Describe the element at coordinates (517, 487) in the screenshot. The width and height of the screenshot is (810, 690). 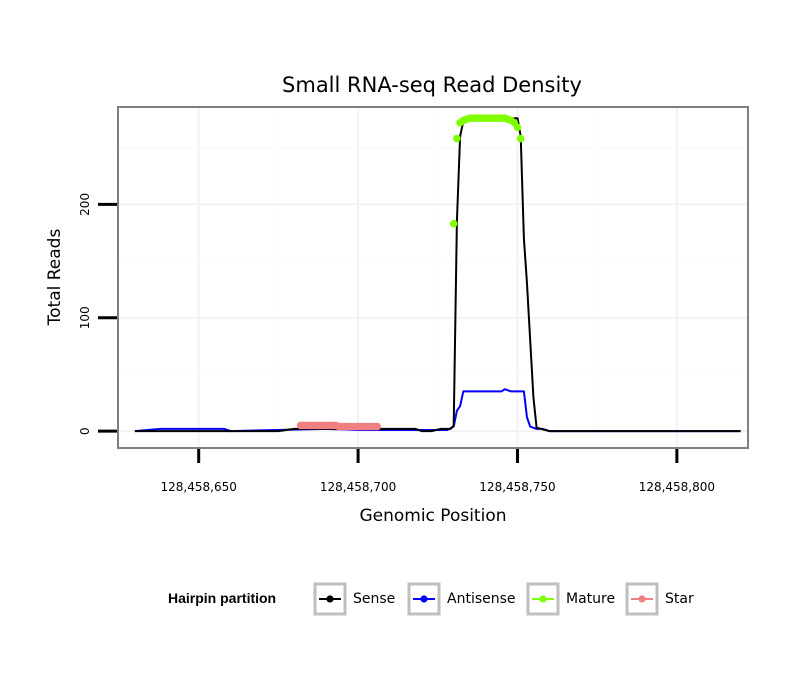
I see `x-tick-label: 128,458,750` at that location.